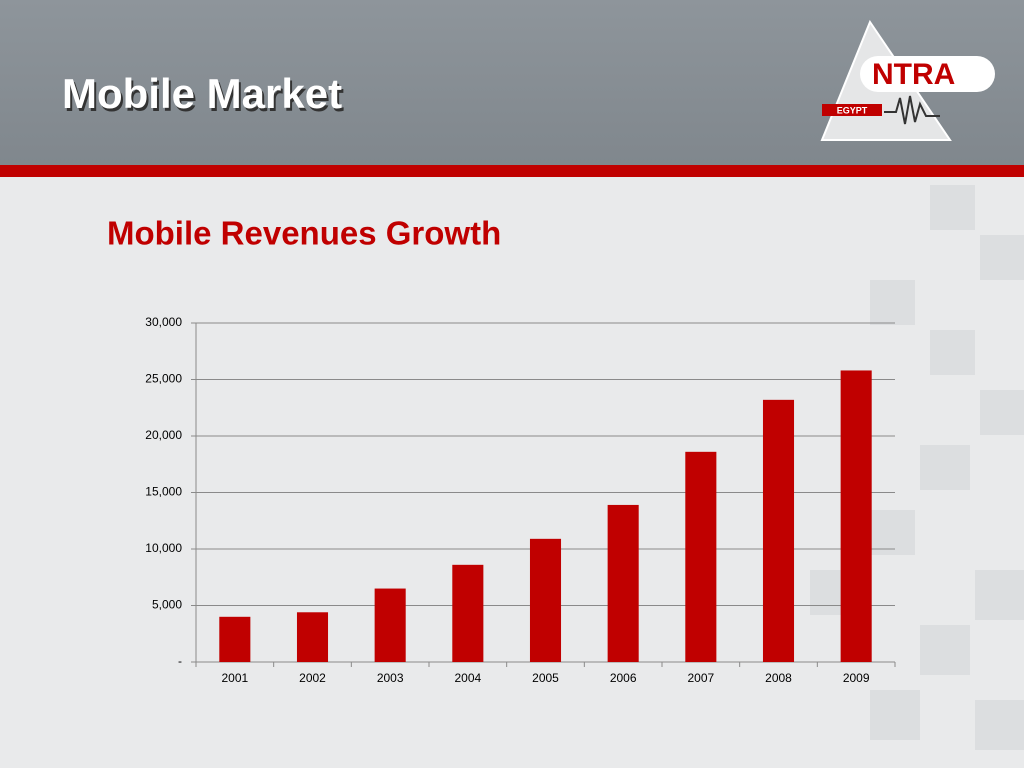 The width and height of the screenshot is (1024, 768). Describe the element at coordinates (163, 435) in the screenshot. I see `y-tick-label: 20,000` at that location.